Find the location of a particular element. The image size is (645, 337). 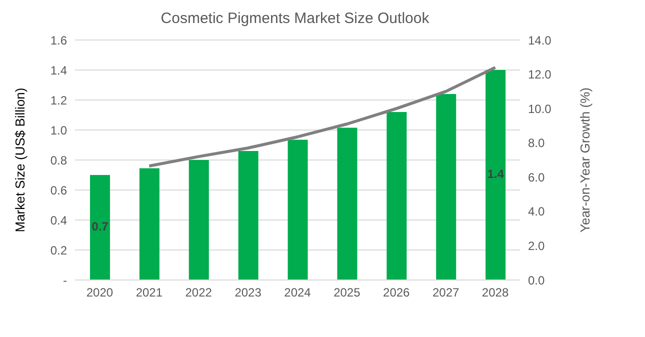

x-tick-label: 2026 is located at coordinates (396, 293).